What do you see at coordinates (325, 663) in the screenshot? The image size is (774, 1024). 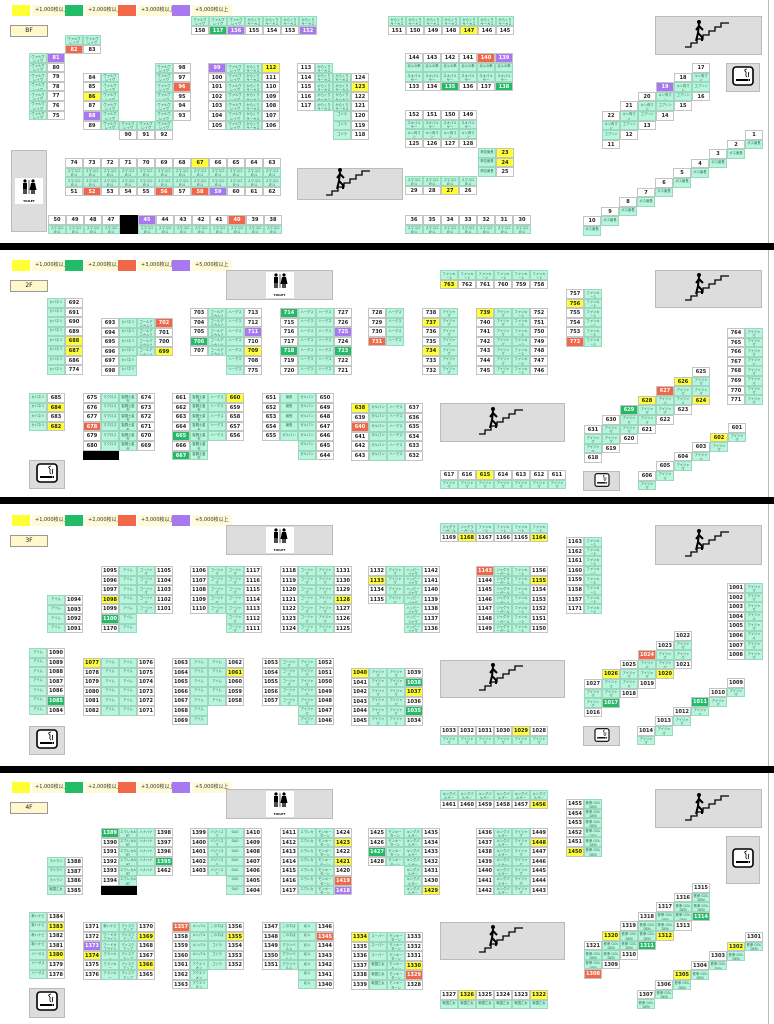 I see `machine-number: 1052` at bounding box center [325, 663].